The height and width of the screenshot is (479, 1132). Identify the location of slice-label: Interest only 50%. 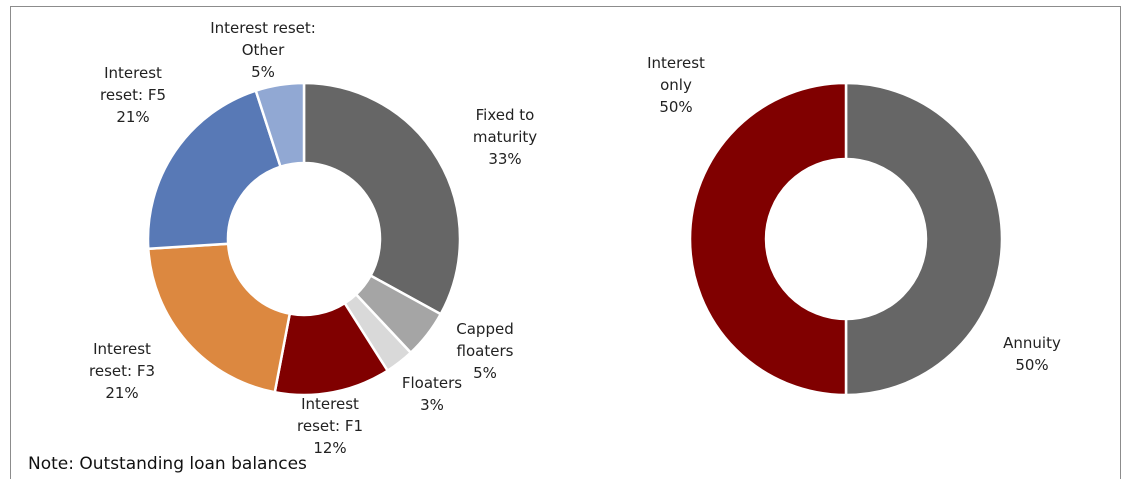
(676, 85).